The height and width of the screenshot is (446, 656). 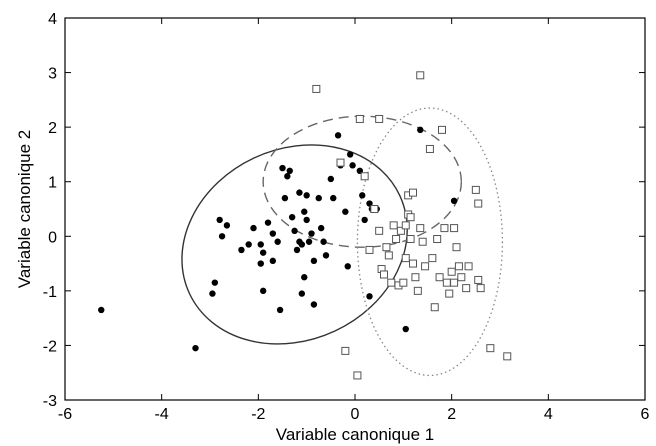 What do you see at coordinates (162, 414) in the screenshot?
I see `x-tick-label: -4` at bounding box center [162, 414].